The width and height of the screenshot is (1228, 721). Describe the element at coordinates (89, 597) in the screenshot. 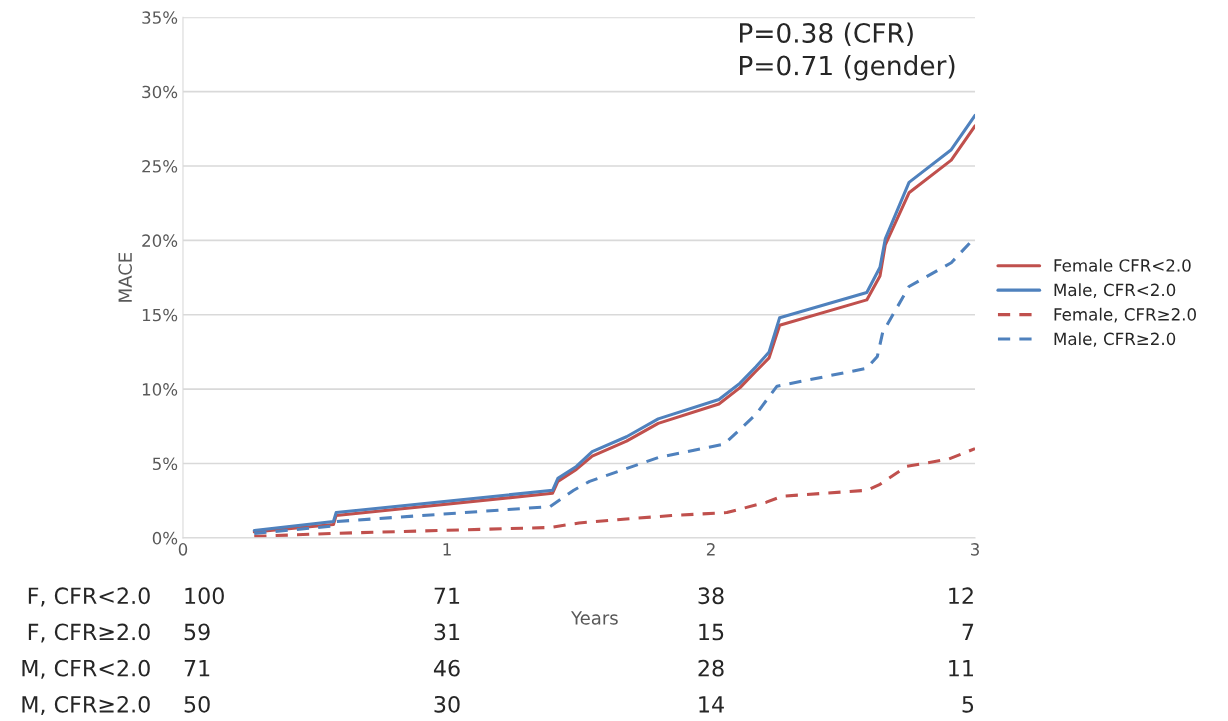

I see `text: F, CFR<2.0` at that location.